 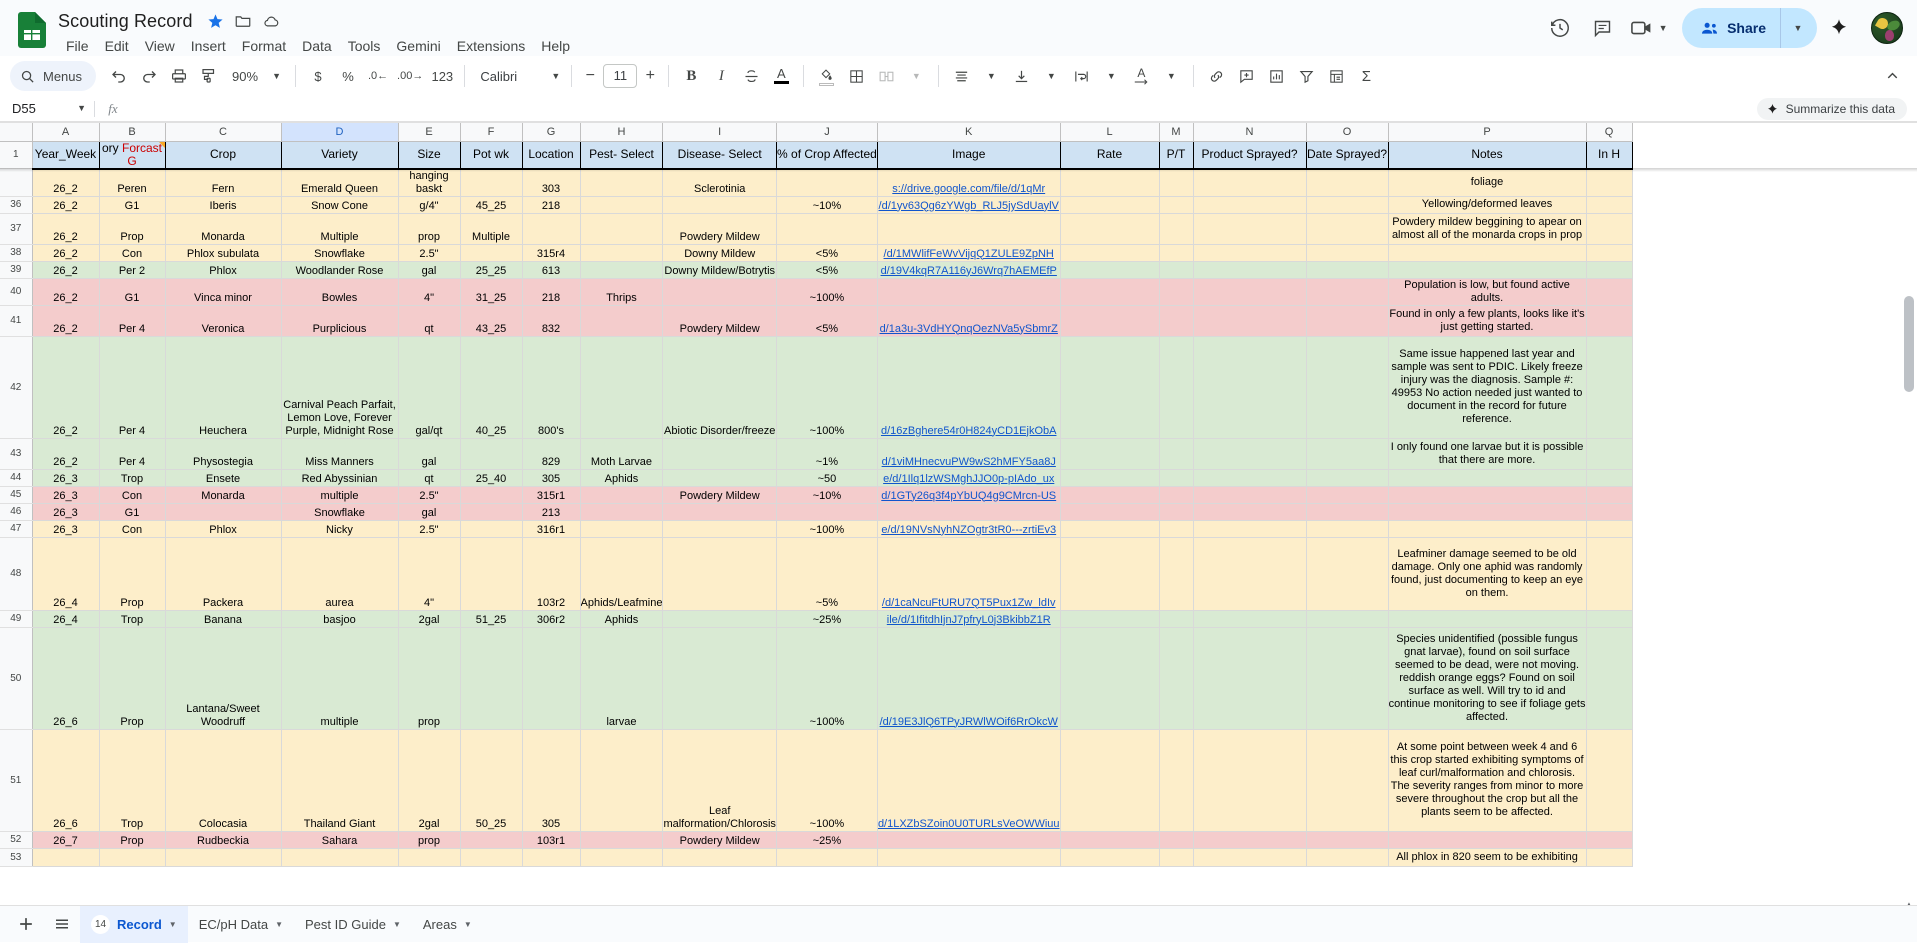 I want to click on table-cell: 50_25, so click(x=491, y=780).